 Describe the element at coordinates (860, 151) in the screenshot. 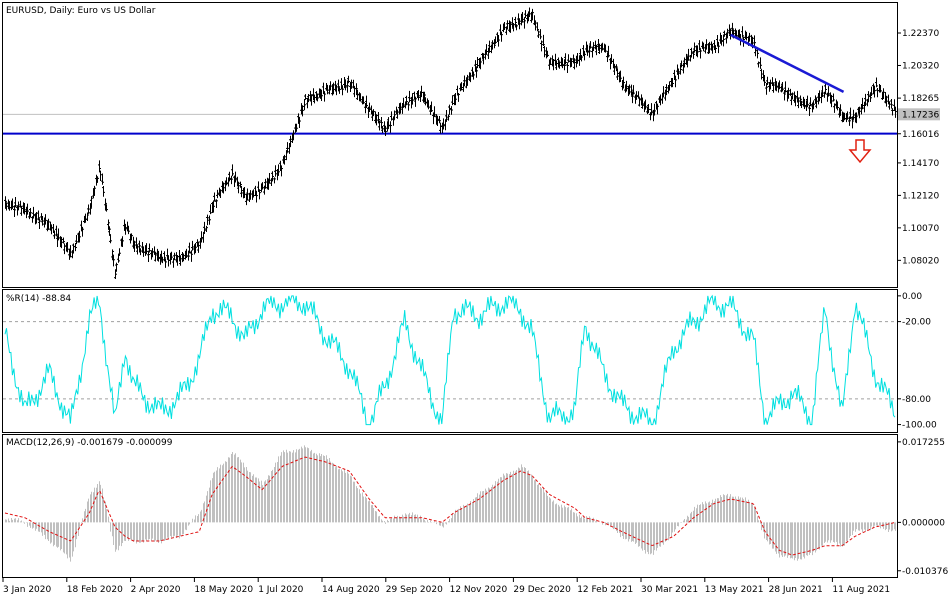

I see `down-arrow-shape` at that location.